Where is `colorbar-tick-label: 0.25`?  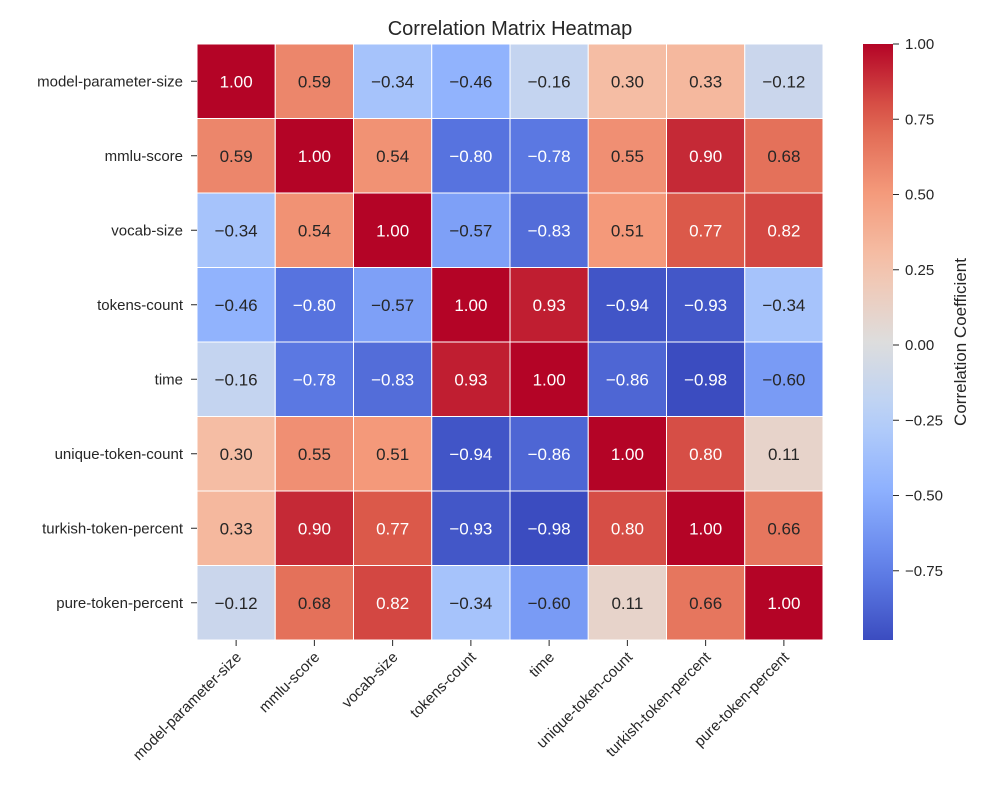
colorbar-tick-label: 0.25 is located at coordinates (919, 270).